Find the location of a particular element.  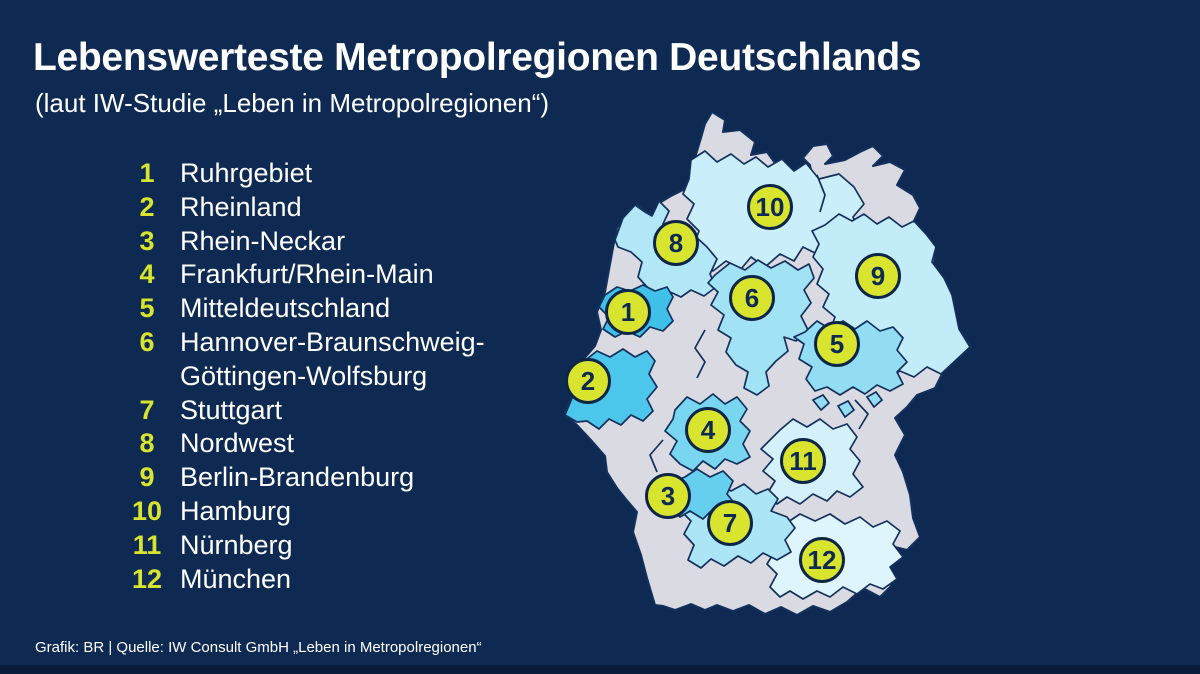

map-marker: 6 is located at coordinates (752, 298).